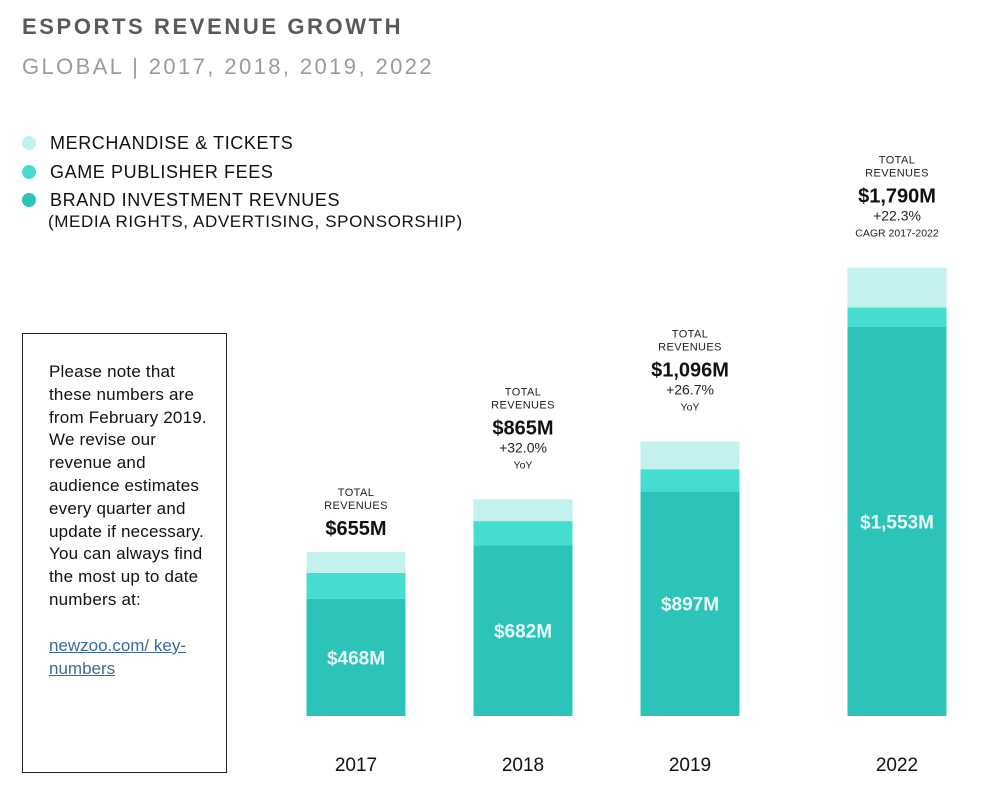  Describe the element at coordinates (356, 562) in the screenshot. I see `bar-segment-2017-merch` at that location.